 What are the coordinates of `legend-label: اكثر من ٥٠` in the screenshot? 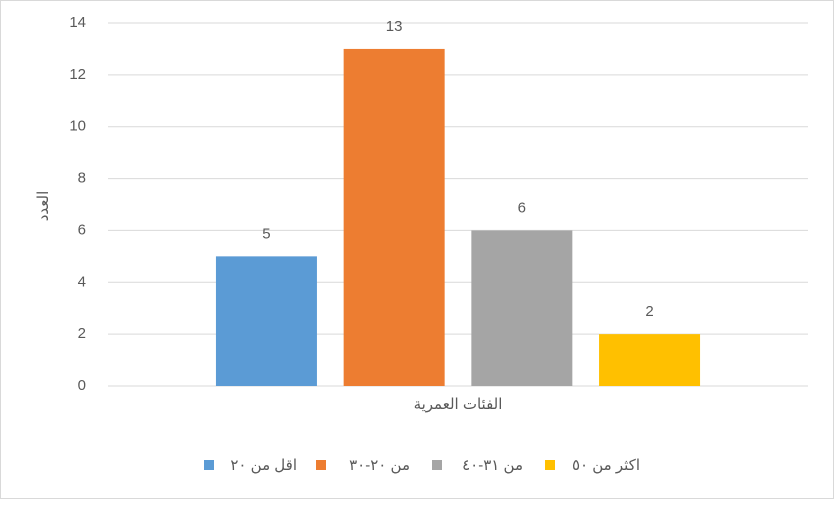 It's located at (606, 465).